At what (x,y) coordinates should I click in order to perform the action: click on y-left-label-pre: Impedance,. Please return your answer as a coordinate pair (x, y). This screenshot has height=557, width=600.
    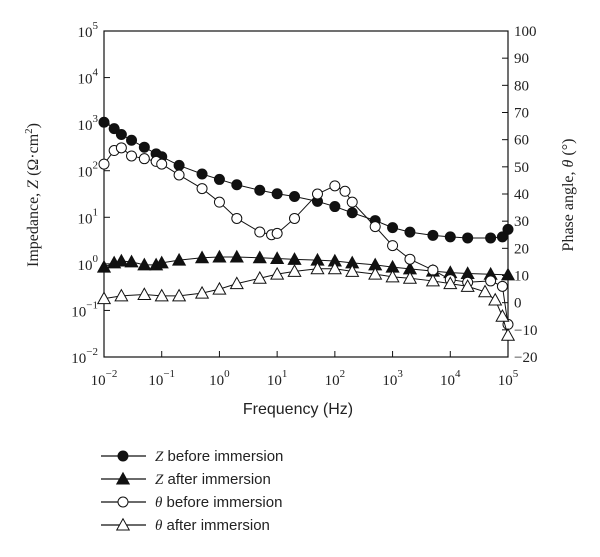
    Looking at the image, I should click on (33, 228).